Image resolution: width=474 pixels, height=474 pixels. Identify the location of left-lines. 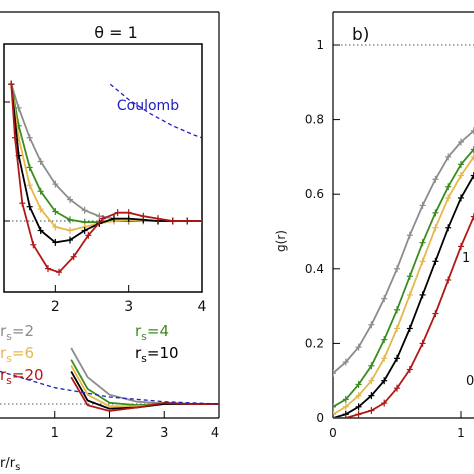
(110, 379).